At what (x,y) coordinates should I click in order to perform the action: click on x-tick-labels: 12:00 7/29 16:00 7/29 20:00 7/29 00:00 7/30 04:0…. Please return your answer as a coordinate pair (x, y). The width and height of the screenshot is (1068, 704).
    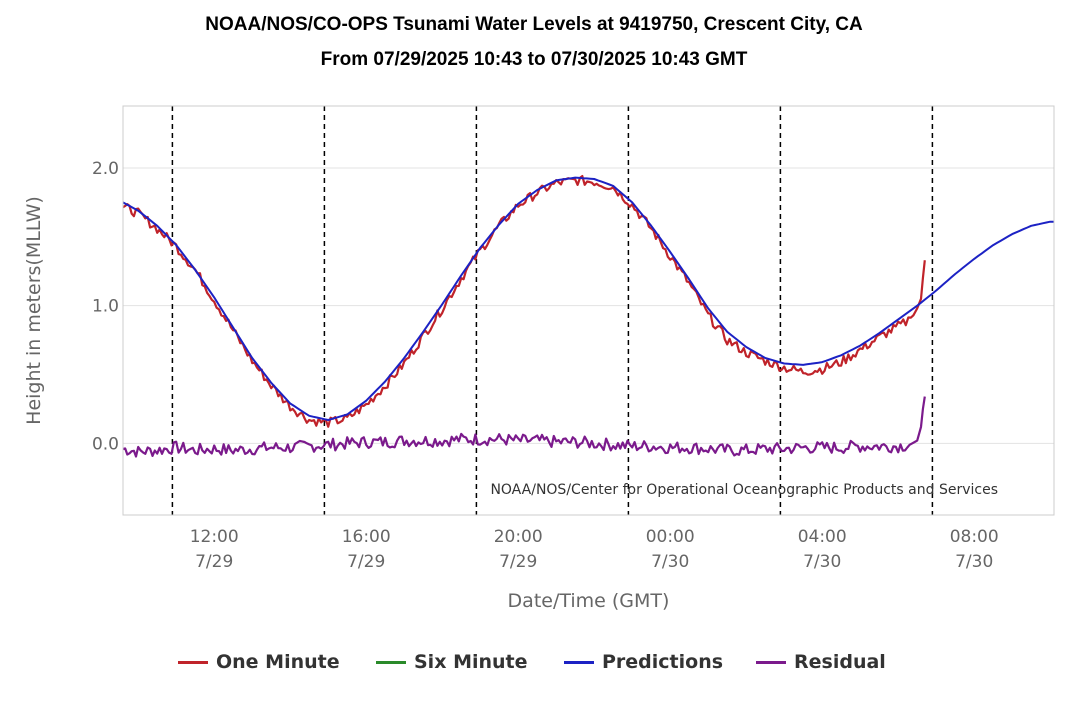
    Looking at the image, I should click on (594, 549).